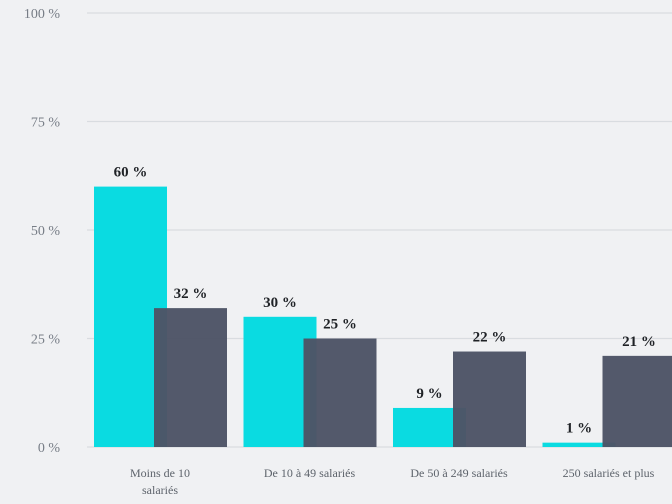 The image size is (672, 504). I want to click on data-label: 30 %, so click(280, 303).